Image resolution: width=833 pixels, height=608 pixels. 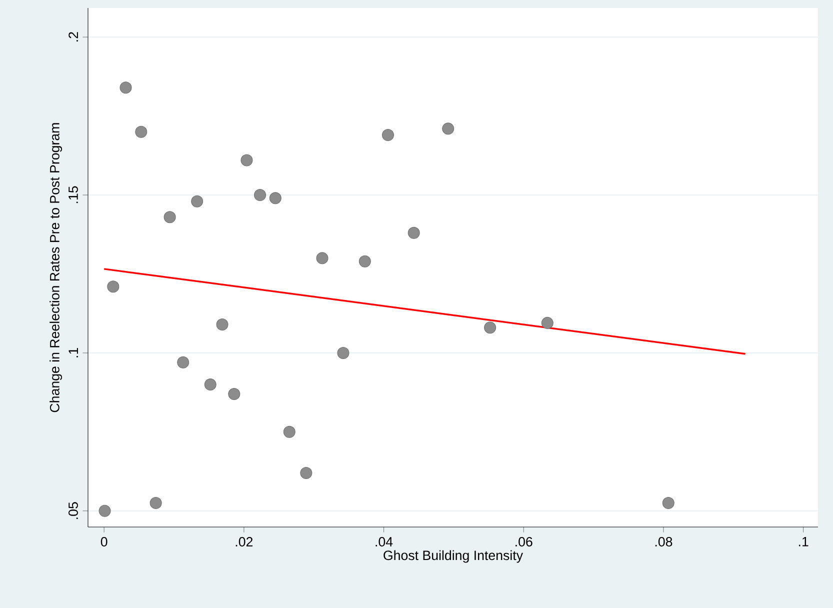 What do you see at coordinates (524, 541) in the screenshot?
I see `x-tick-label: .06` at bounding box center [524, 541].